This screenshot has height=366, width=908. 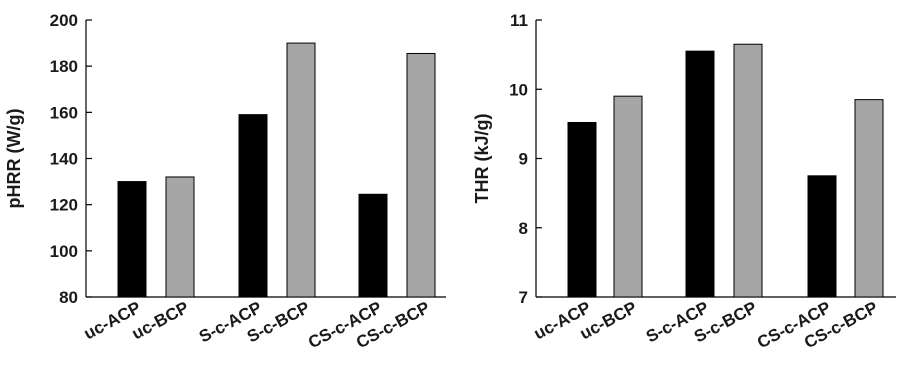 I want to click on chart-1-bar-S-c-ACP, so click(x=253, y=206).